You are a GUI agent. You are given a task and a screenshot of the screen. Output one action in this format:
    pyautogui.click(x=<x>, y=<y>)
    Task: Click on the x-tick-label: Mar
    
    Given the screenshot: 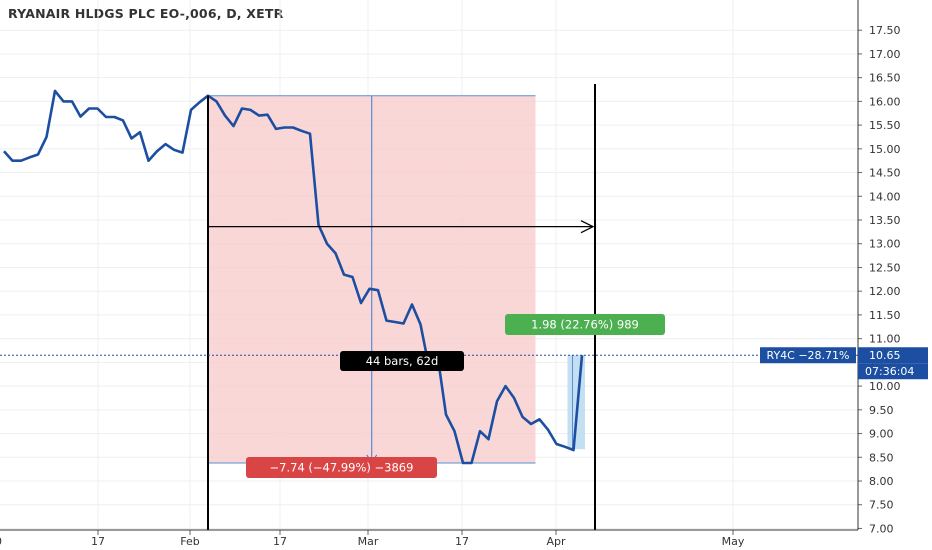 What is the action you would take?
    pyautogui.click(x=368, y=541)
    